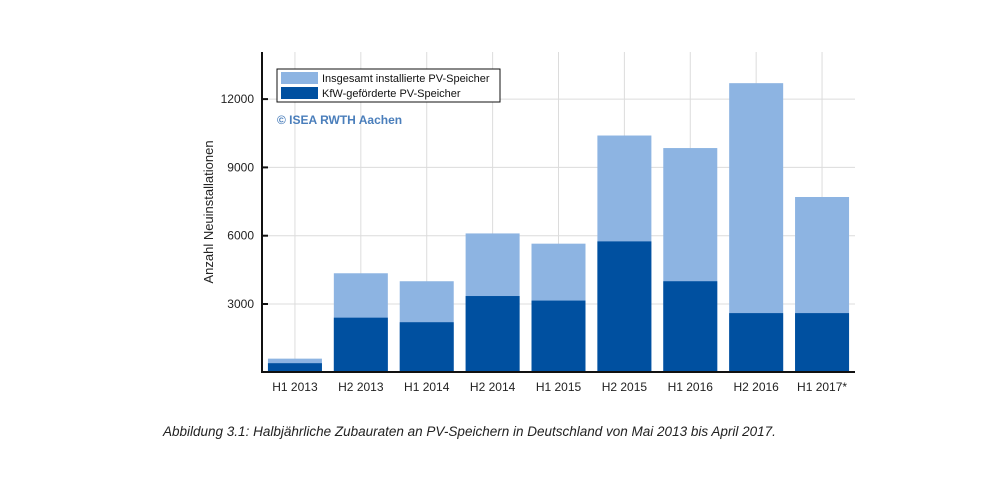 The image size is (1000, 500). I want to click on x-tick-label: H2 2015, so click(625, 387).